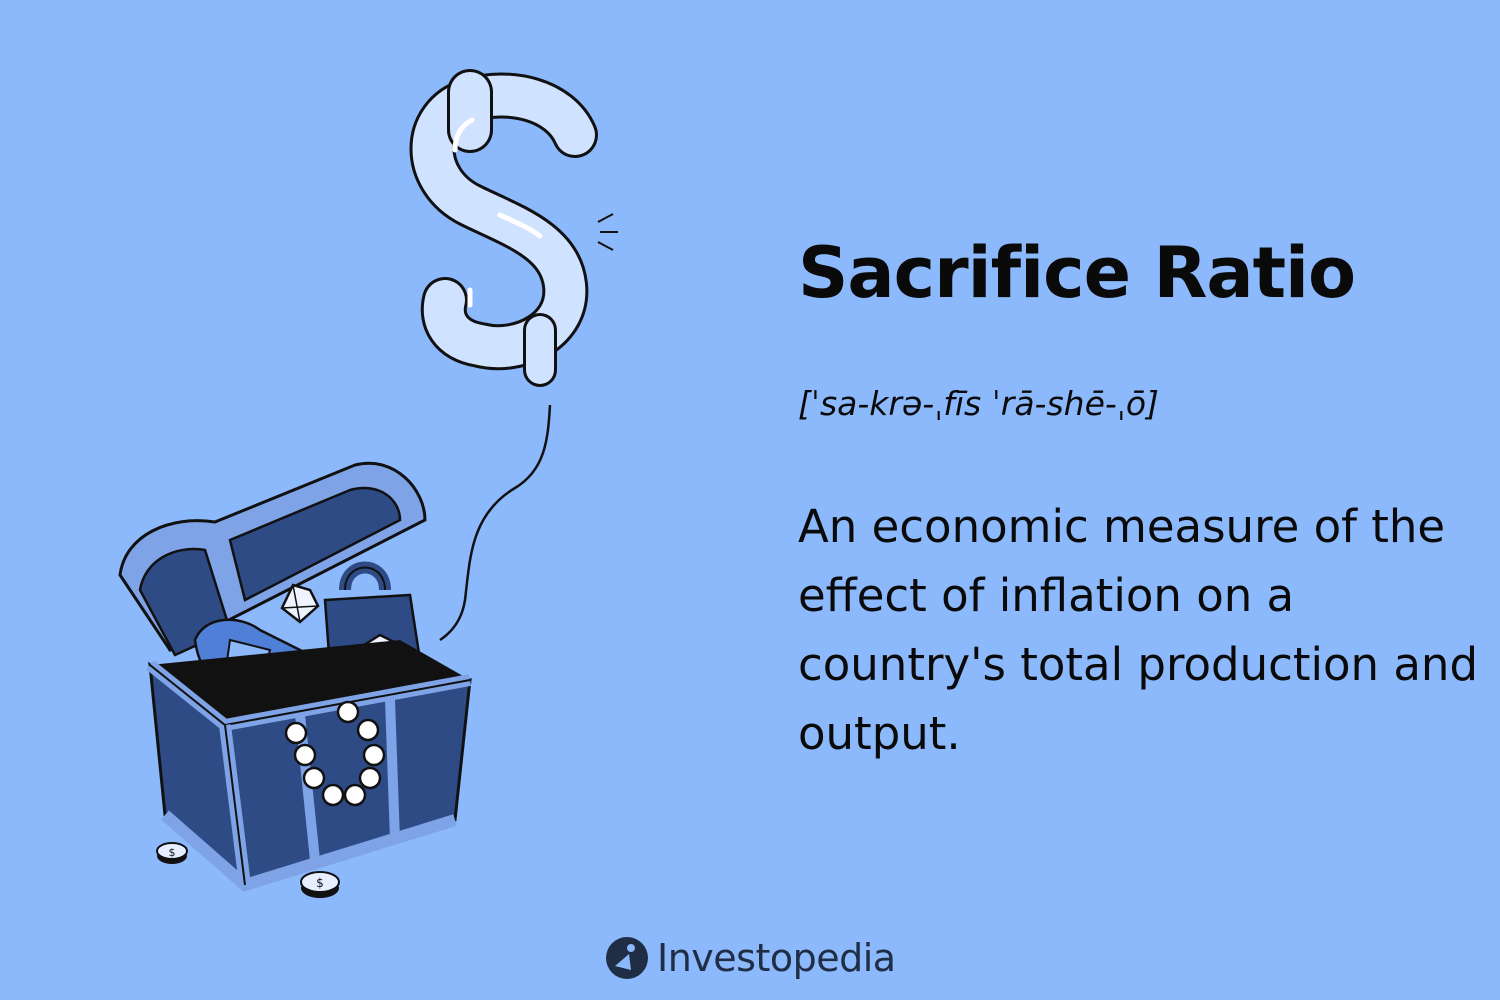 The height and width of the screenshot is (1000, 1500). Describe the element at coordinates (513, 228) in the screenshot. I see `dollar-balloon-icon` at that location.